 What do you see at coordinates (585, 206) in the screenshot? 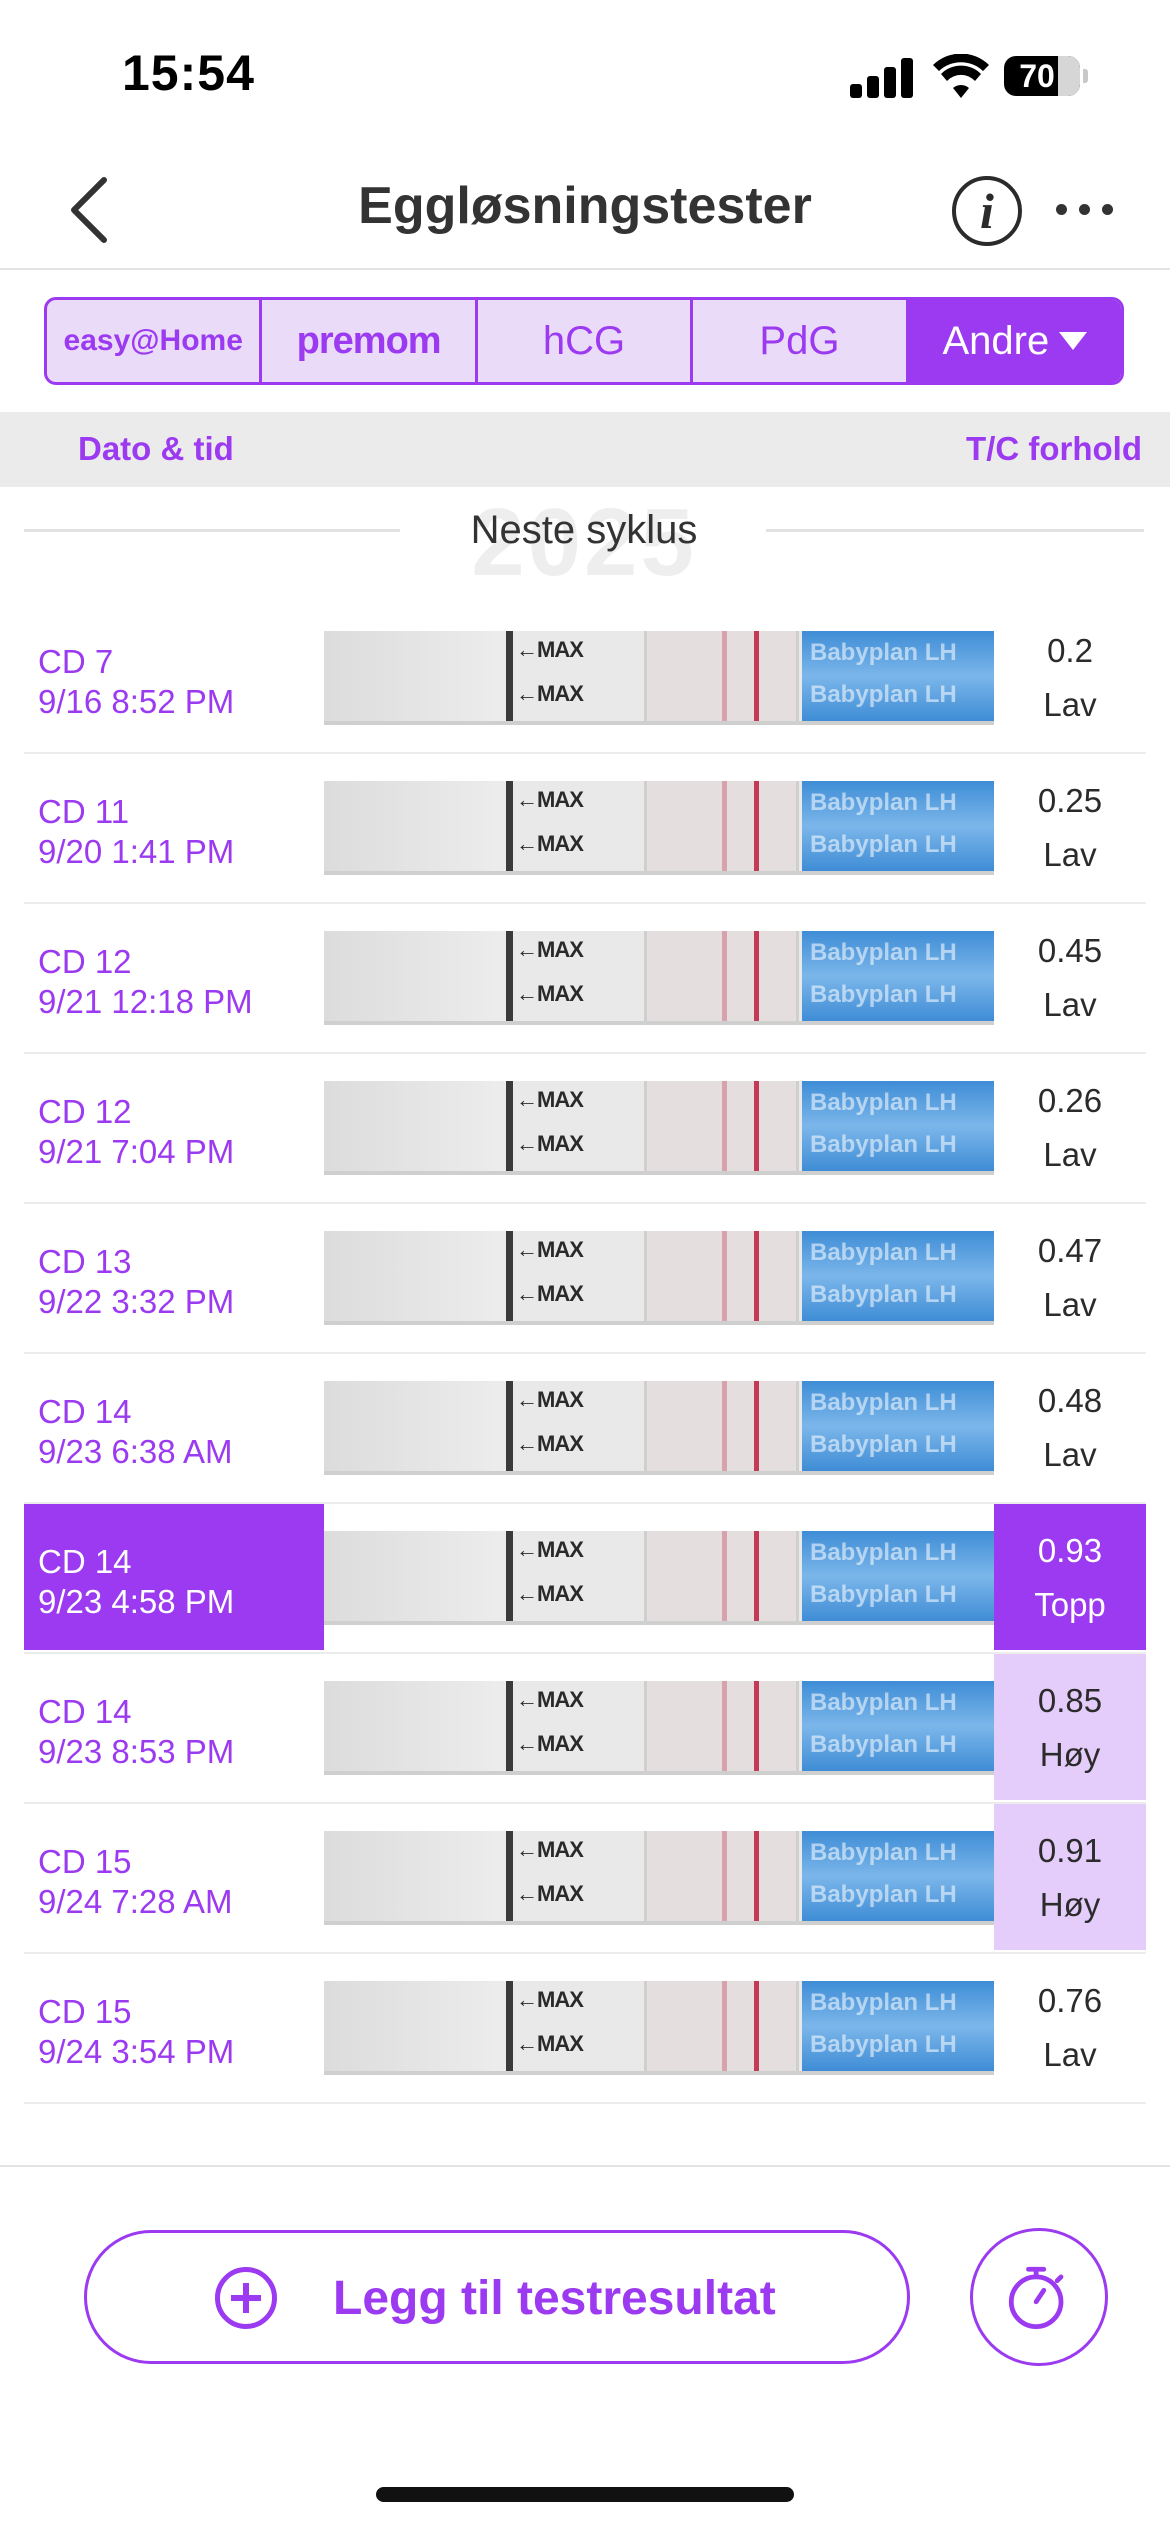
I see `page-title: Eggløsningstester` at bounding box center [585, 206].